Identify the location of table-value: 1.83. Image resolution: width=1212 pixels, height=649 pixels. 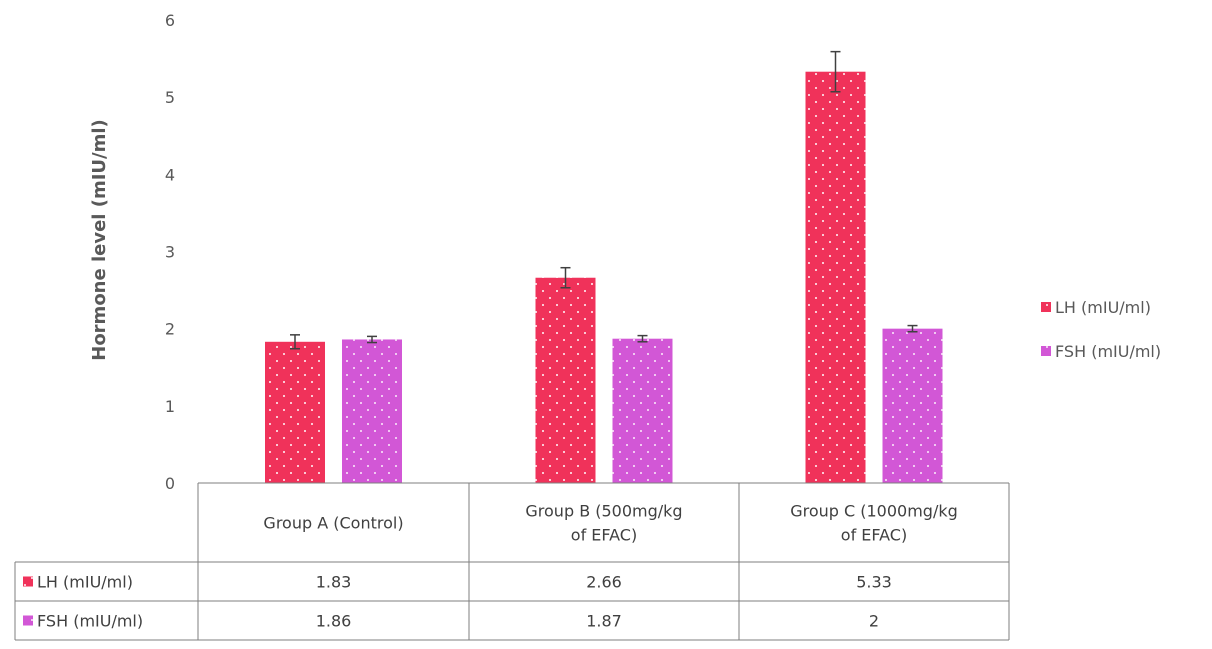
(334, 582).